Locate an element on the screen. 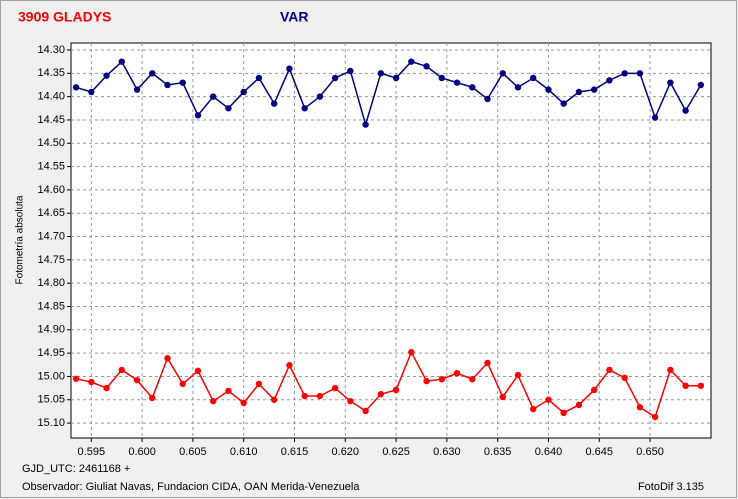  x-tick-label: 0.645 is located at coordinates (599, 452).